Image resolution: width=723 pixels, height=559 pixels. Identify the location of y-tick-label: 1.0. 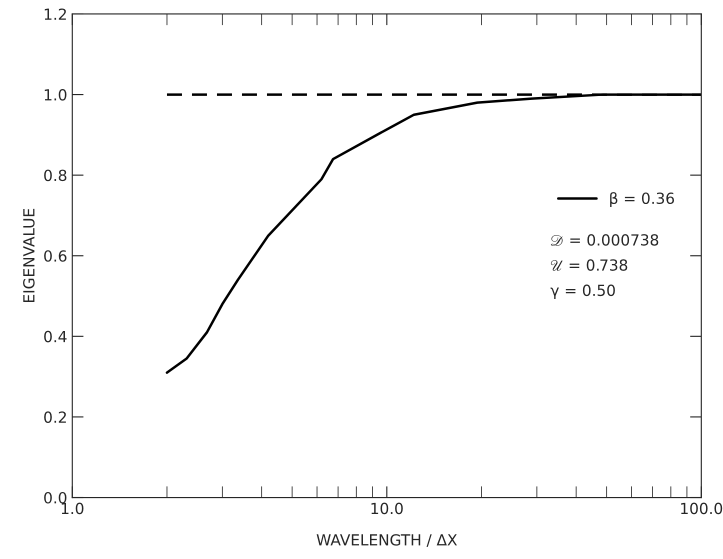
(55, 95).